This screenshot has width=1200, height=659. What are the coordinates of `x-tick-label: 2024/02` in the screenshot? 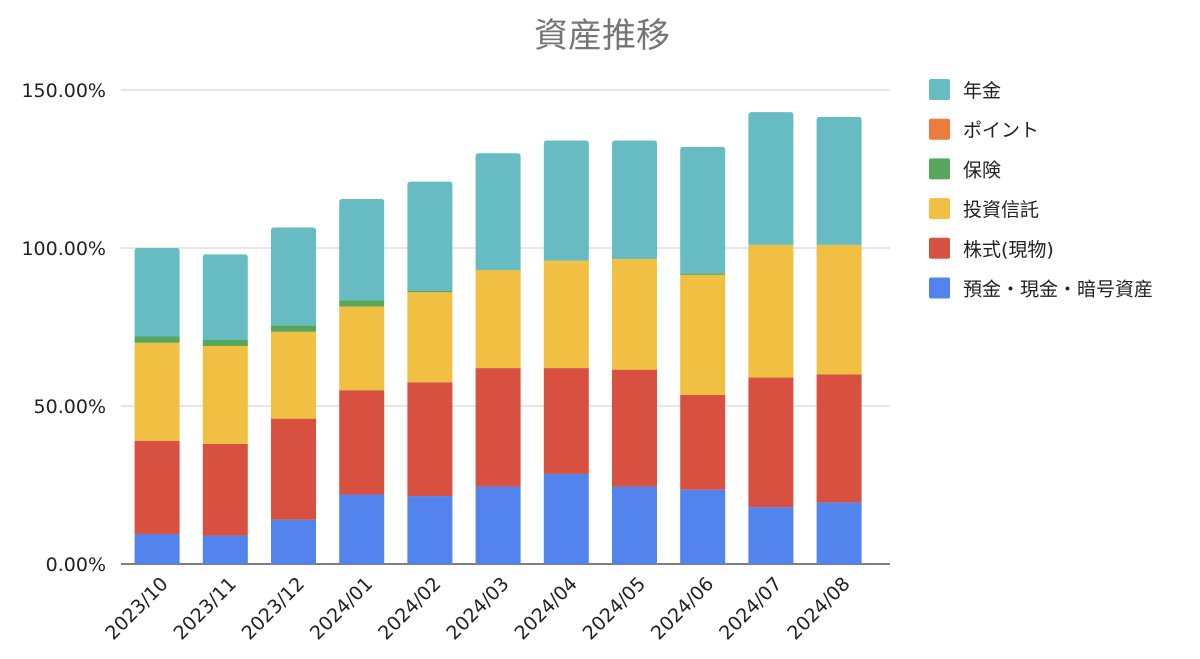 It's located at (409, 608).